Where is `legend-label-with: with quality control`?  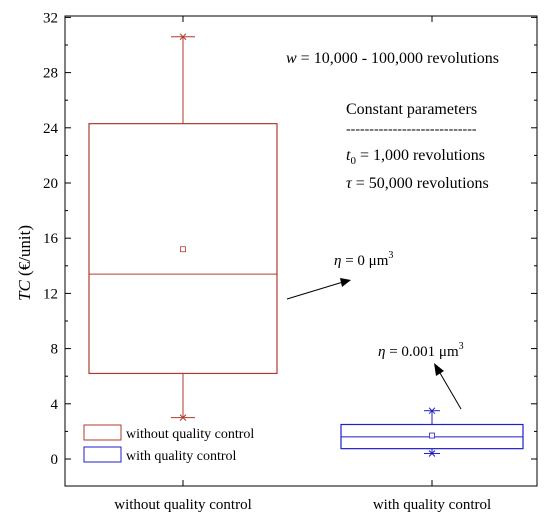 legend-label-with: with quality control is located at coordinates (181, 456).